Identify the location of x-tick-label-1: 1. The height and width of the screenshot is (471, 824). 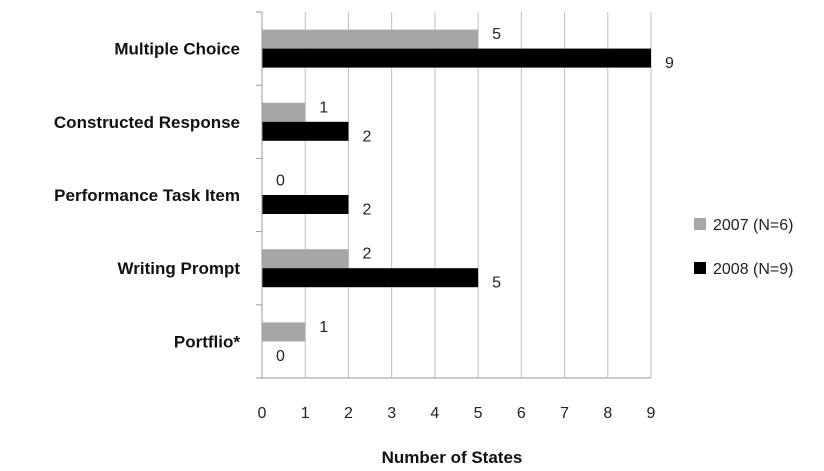
(305, 413).